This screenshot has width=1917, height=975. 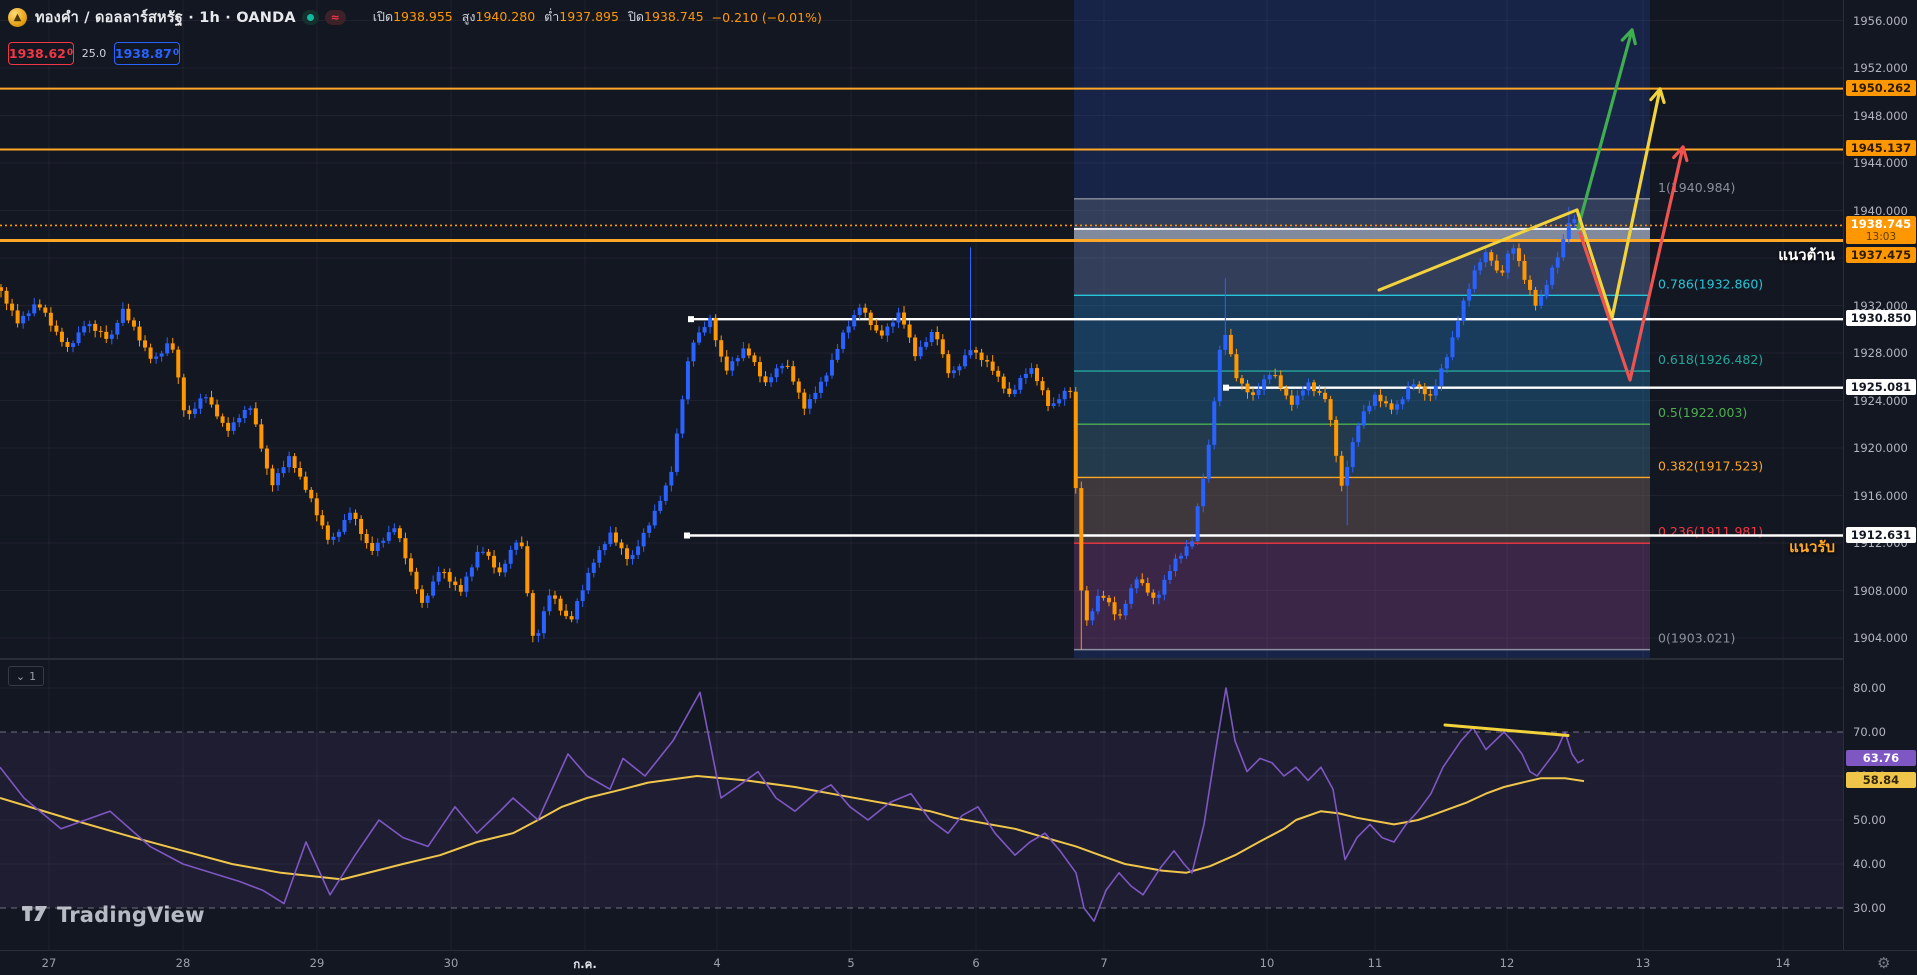 I want to click on price-badge-1945.137: 1945.137, so click(x=1881, y=148).